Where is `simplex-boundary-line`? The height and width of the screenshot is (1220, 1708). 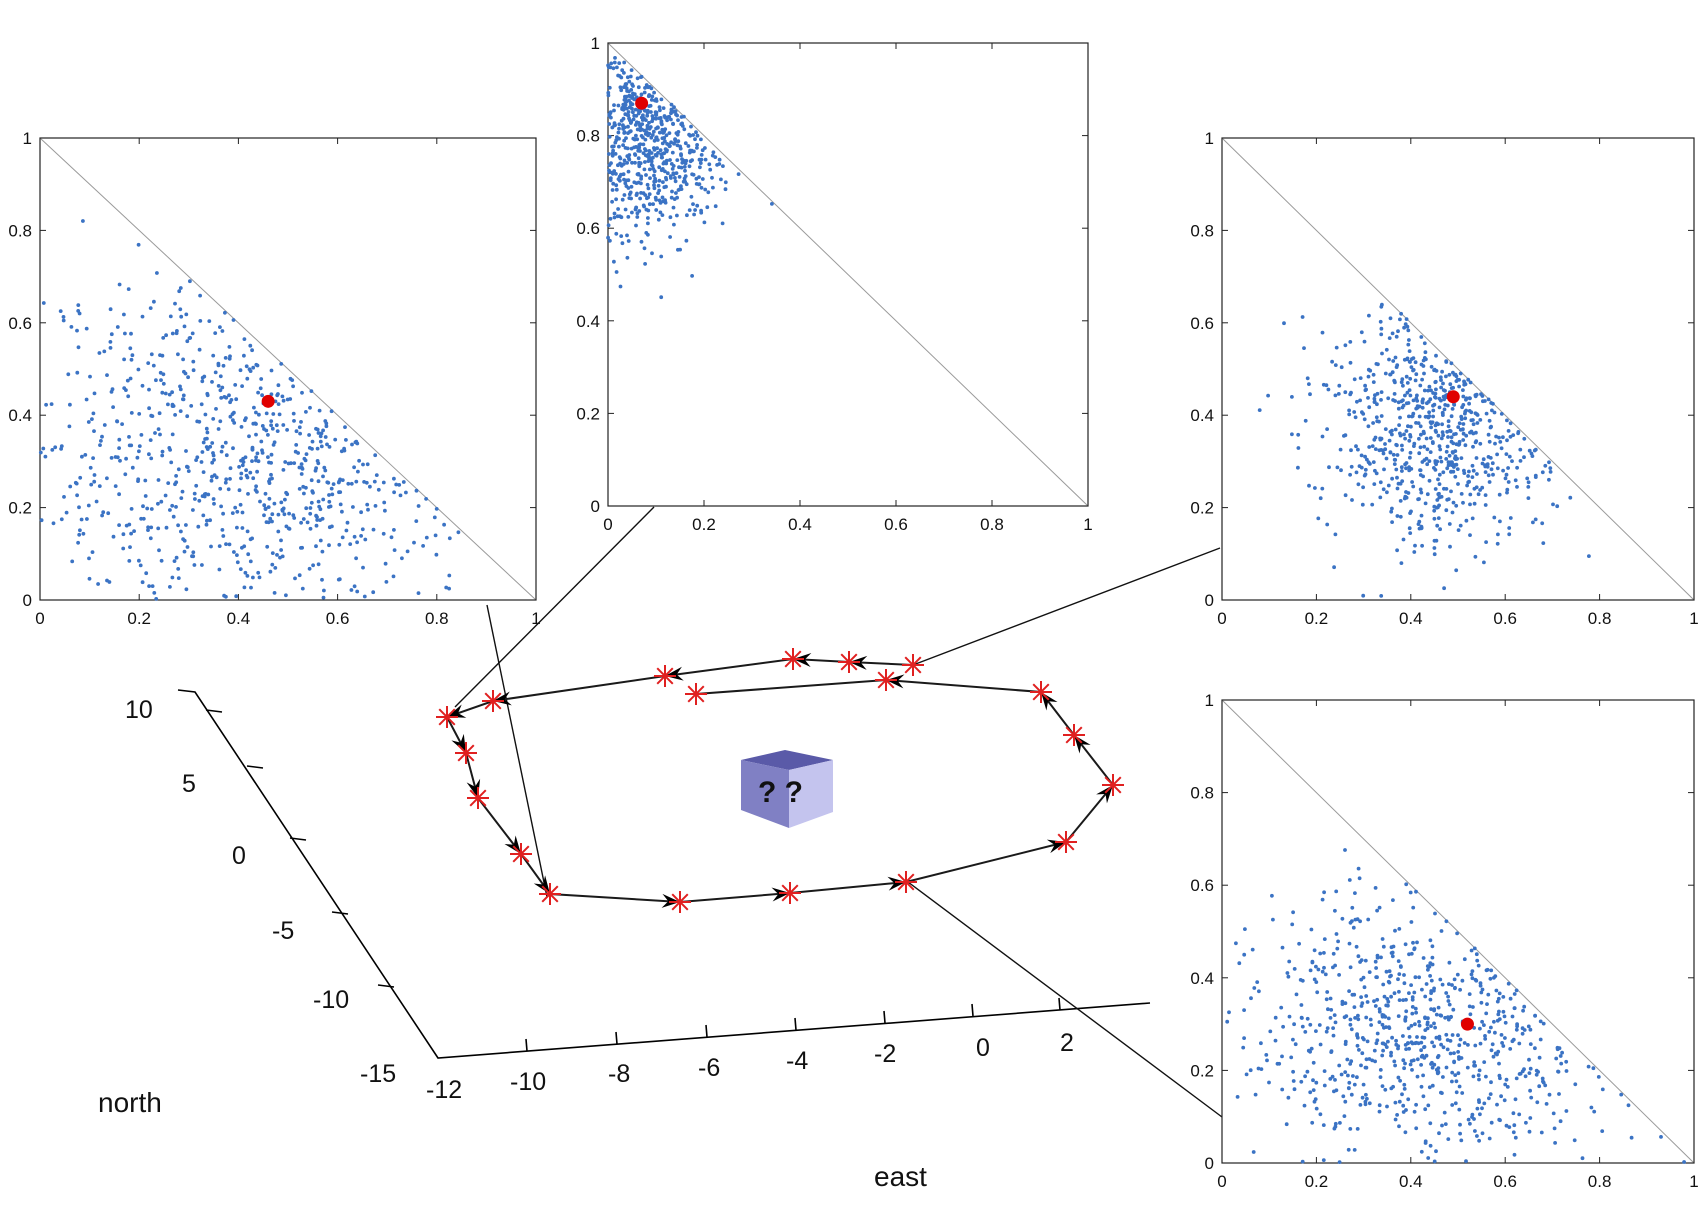 simplex-boundary-line is located at coordinates (1458, 931).